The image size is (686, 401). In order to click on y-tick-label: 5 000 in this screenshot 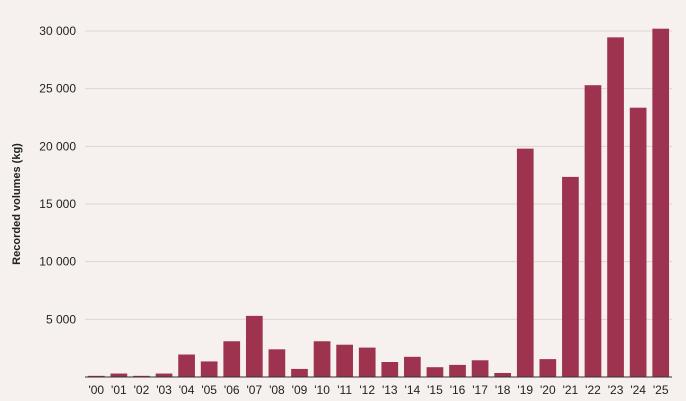, I will do `click(61, 319)`.